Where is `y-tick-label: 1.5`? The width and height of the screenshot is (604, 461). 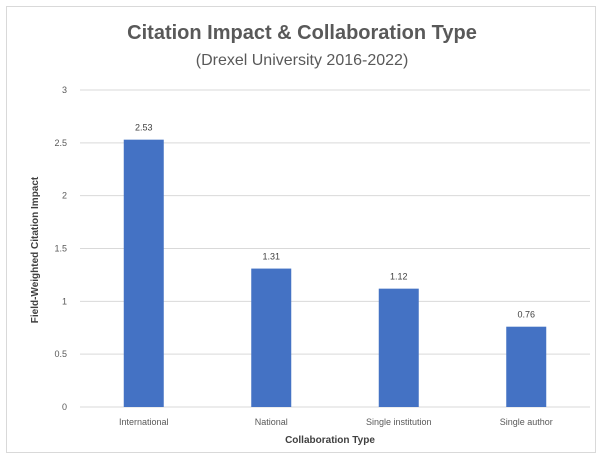 y-tick-label: 1.5 is located at coordinates (60, 249).